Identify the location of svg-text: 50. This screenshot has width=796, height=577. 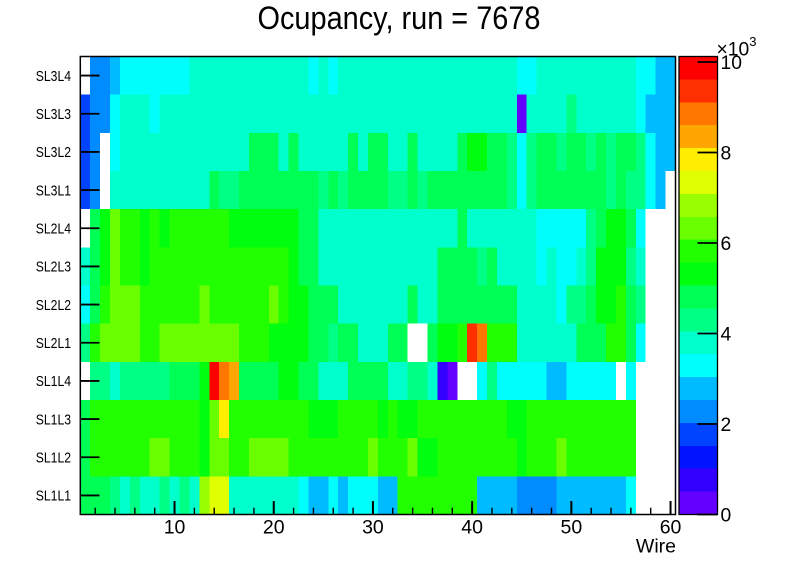
(571, 528).